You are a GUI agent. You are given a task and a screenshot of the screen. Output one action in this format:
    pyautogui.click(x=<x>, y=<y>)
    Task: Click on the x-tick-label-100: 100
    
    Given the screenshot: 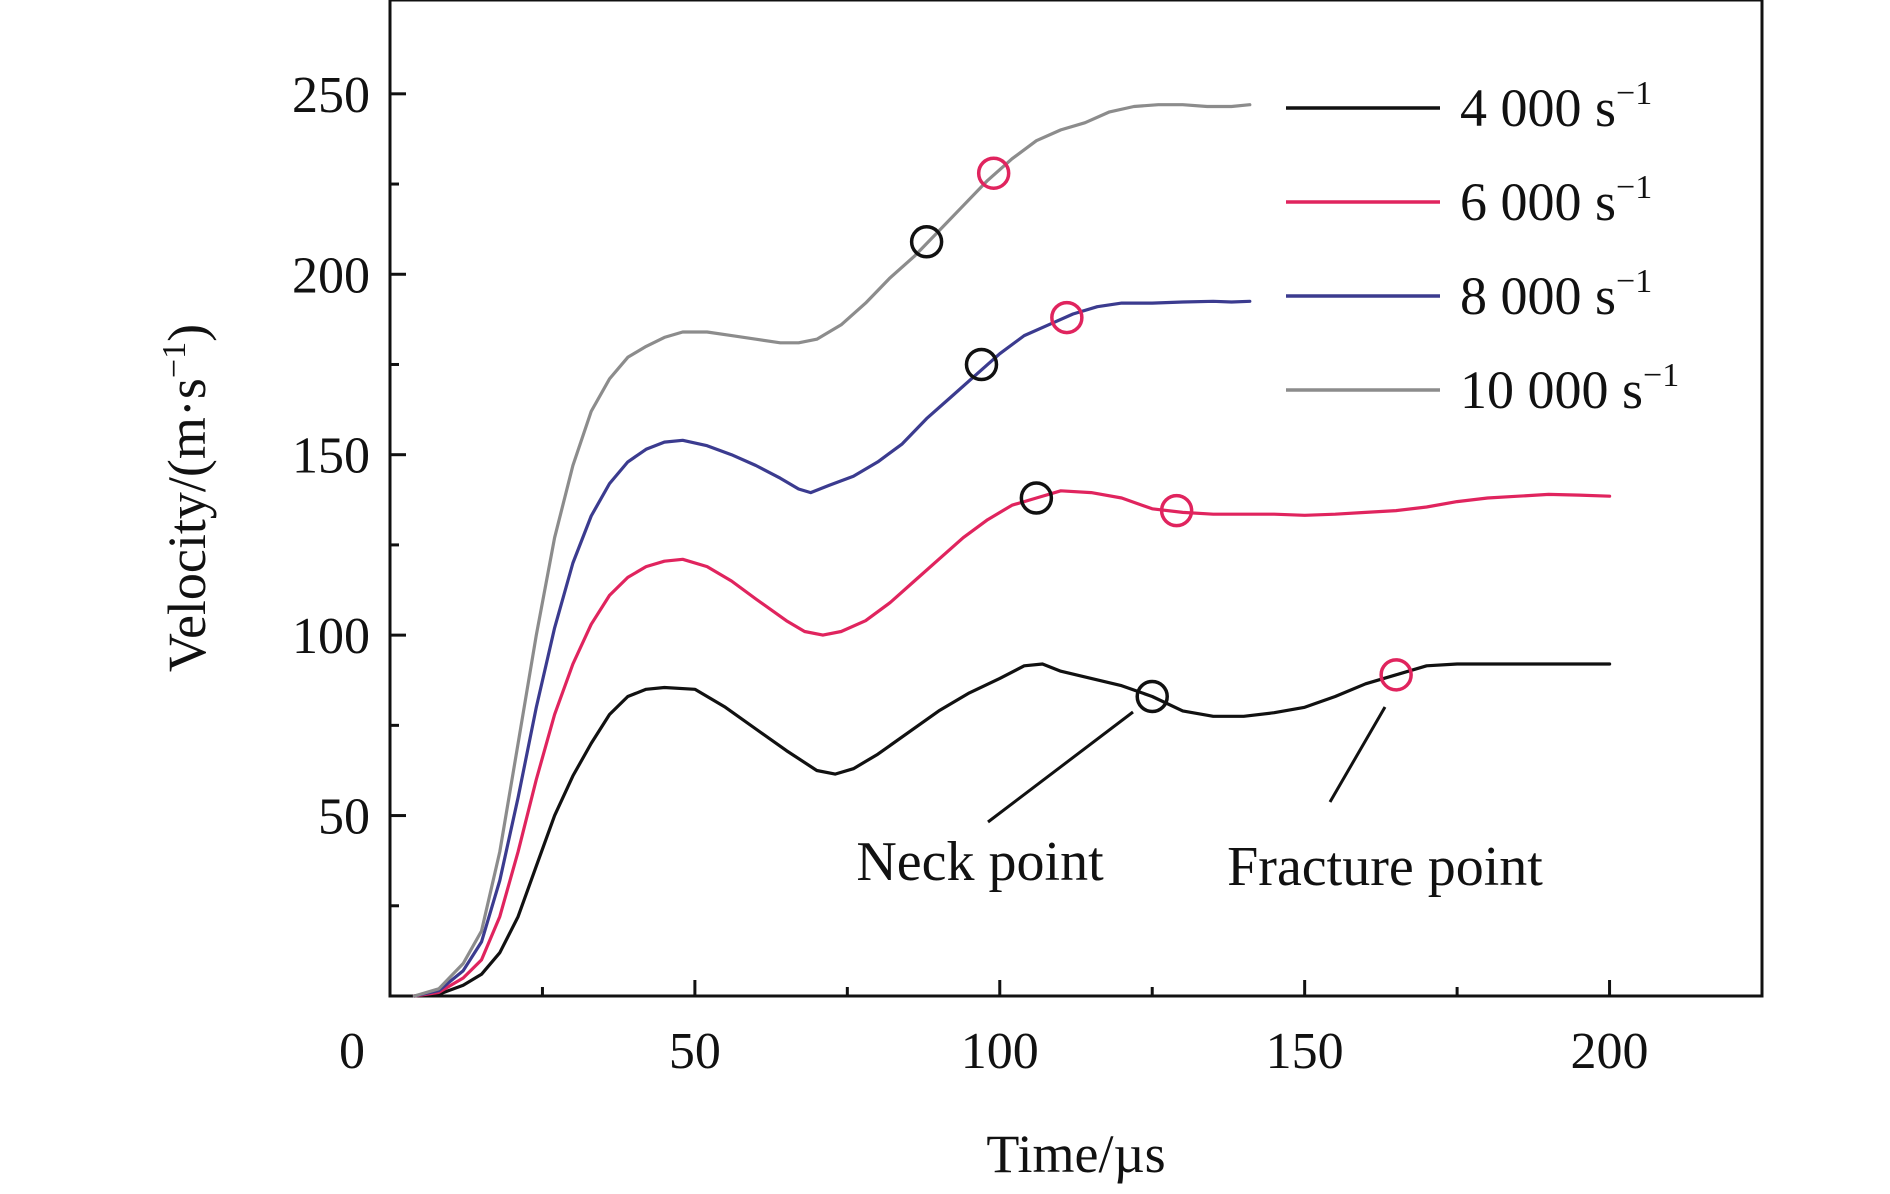 What is the action you would take?
    pyautogui.click(x=1000, y=1051)
    